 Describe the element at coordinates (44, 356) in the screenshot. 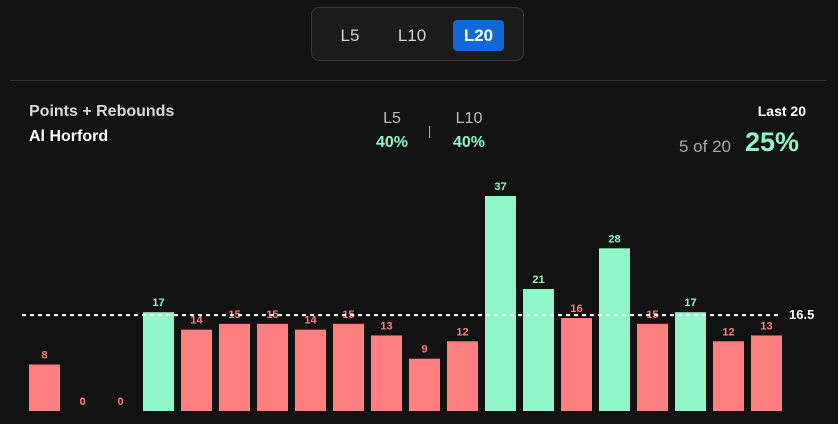

I see `bar-value-label: 8` at that location.